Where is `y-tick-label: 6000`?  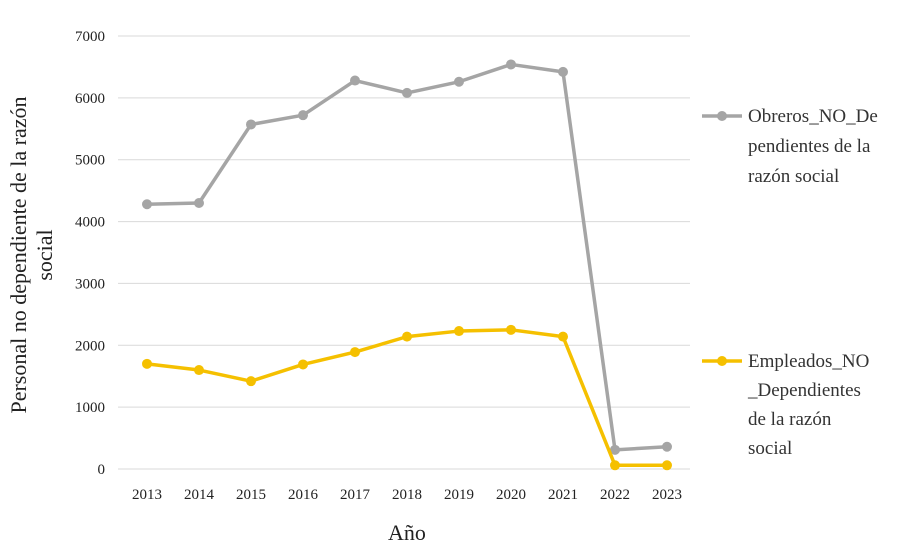
y-tick-label: 6000 is located at coordinates (90, 99).